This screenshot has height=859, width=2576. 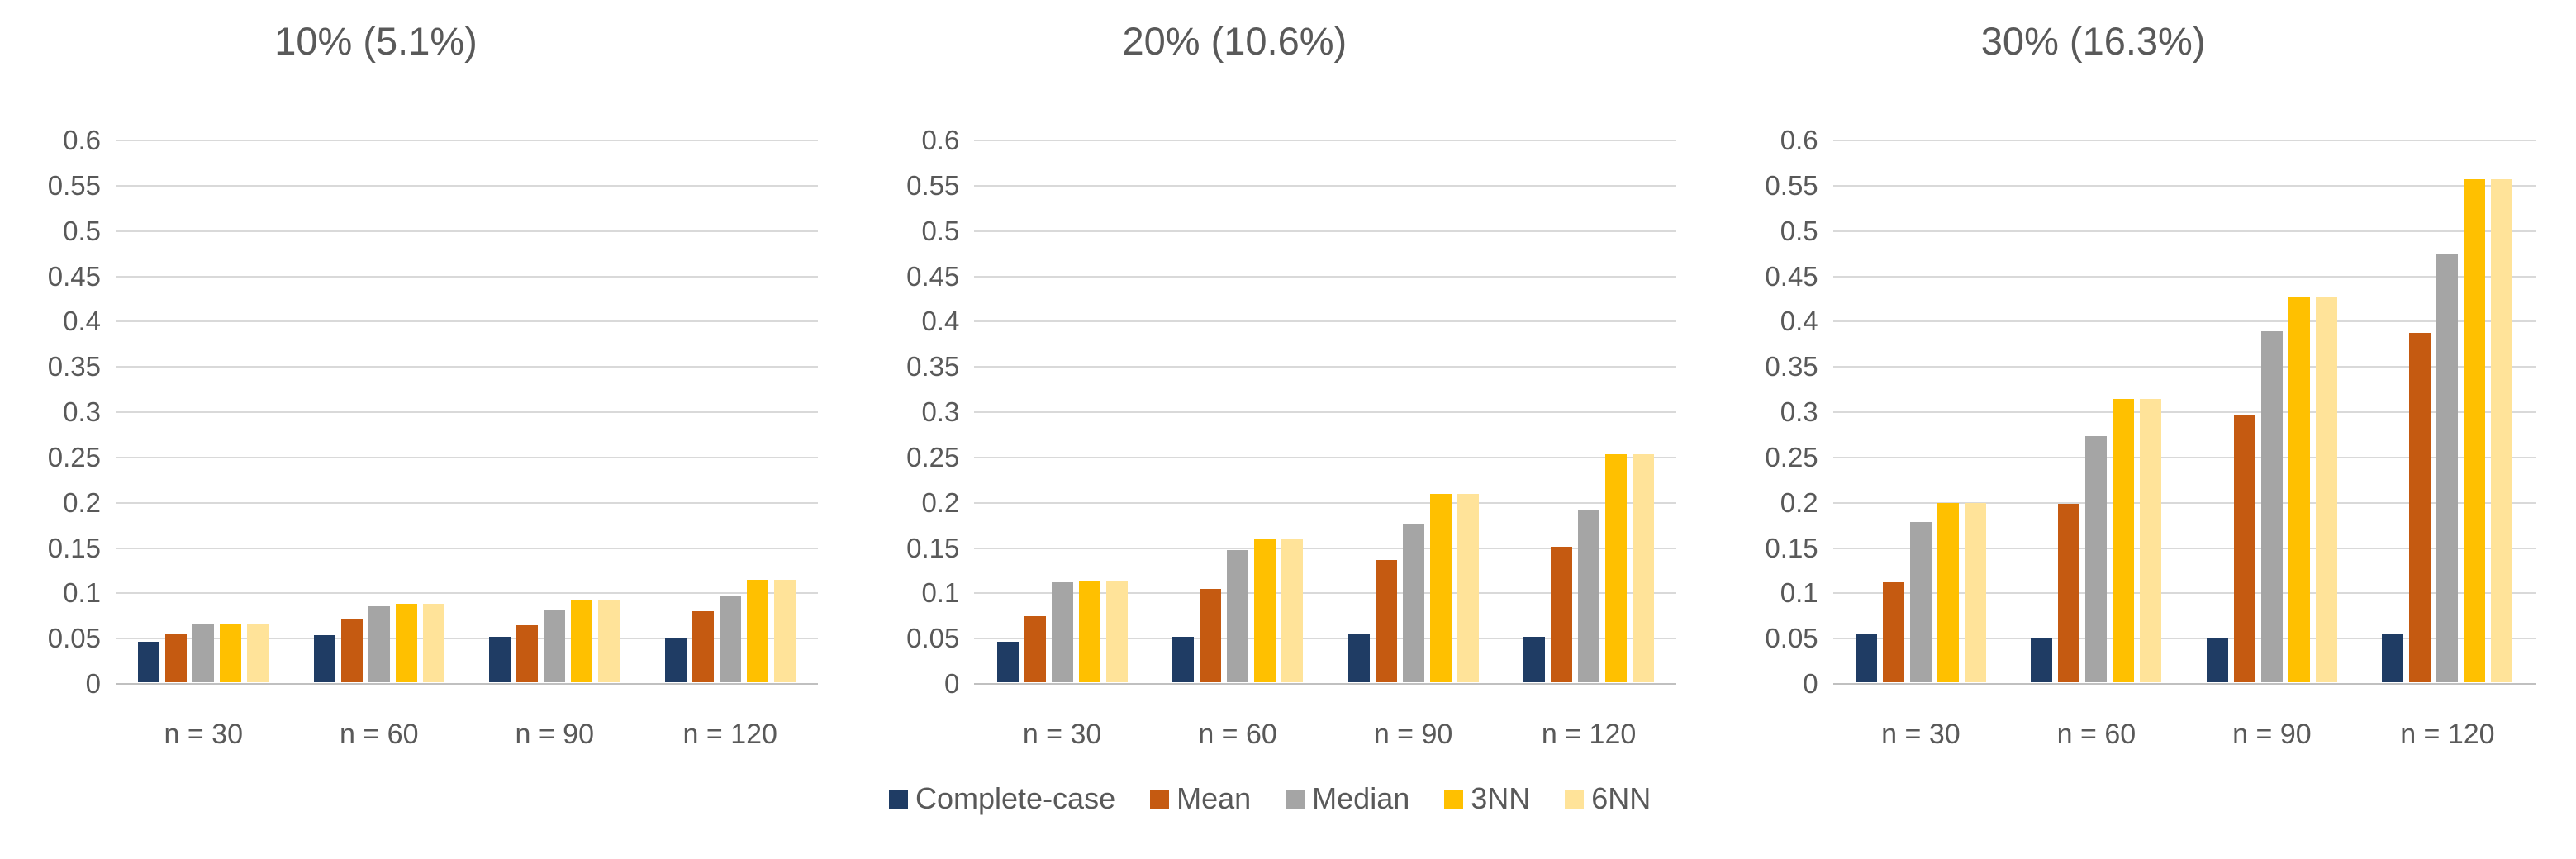 What do you see at coordinates (1361, 798) in the screenshot?
I see `legend-label: Median` at bounding box center [1361, 798].